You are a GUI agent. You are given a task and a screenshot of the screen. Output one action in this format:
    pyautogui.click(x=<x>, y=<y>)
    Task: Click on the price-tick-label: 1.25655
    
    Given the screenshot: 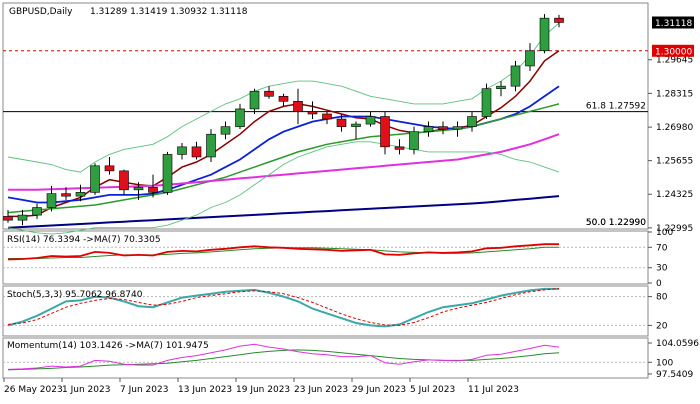 What is the action you would take?
    pyautogui.click(x=674, y=162)
    